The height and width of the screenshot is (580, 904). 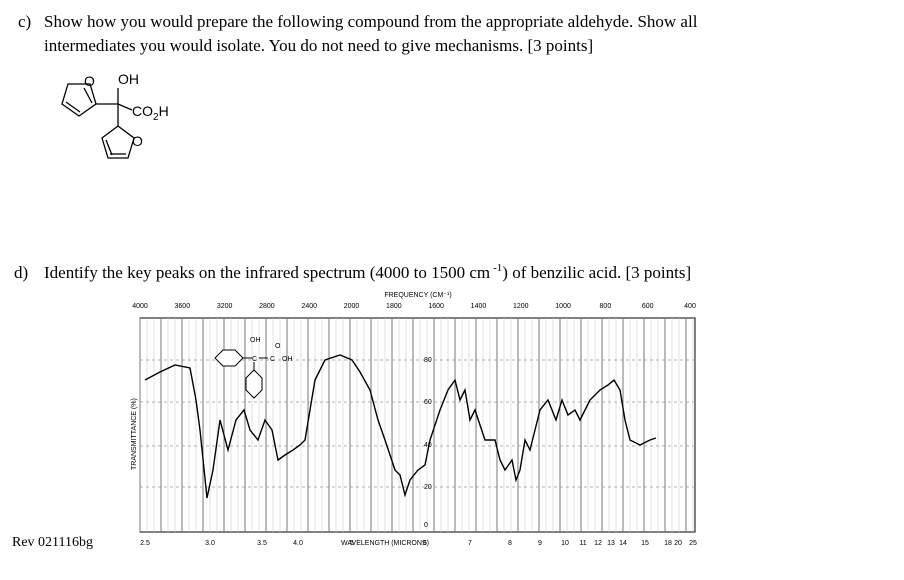 What do you see at coordinates (24, 21) in the screenshot?
I see `question-label: c)` at bounding box center [24, 21].